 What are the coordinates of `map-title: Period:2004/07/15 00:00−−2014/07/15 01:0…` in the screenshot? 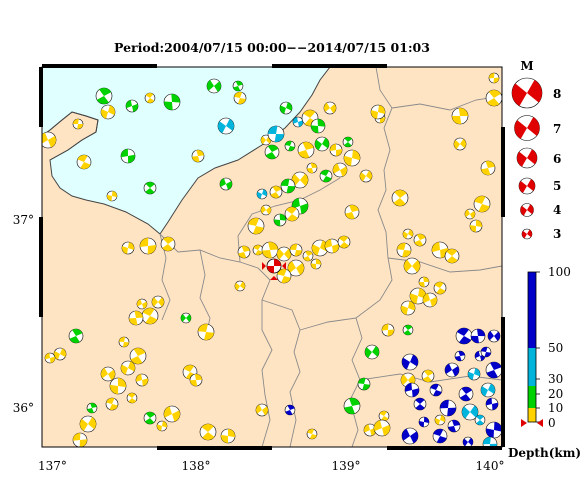 It's located at (272, 47).